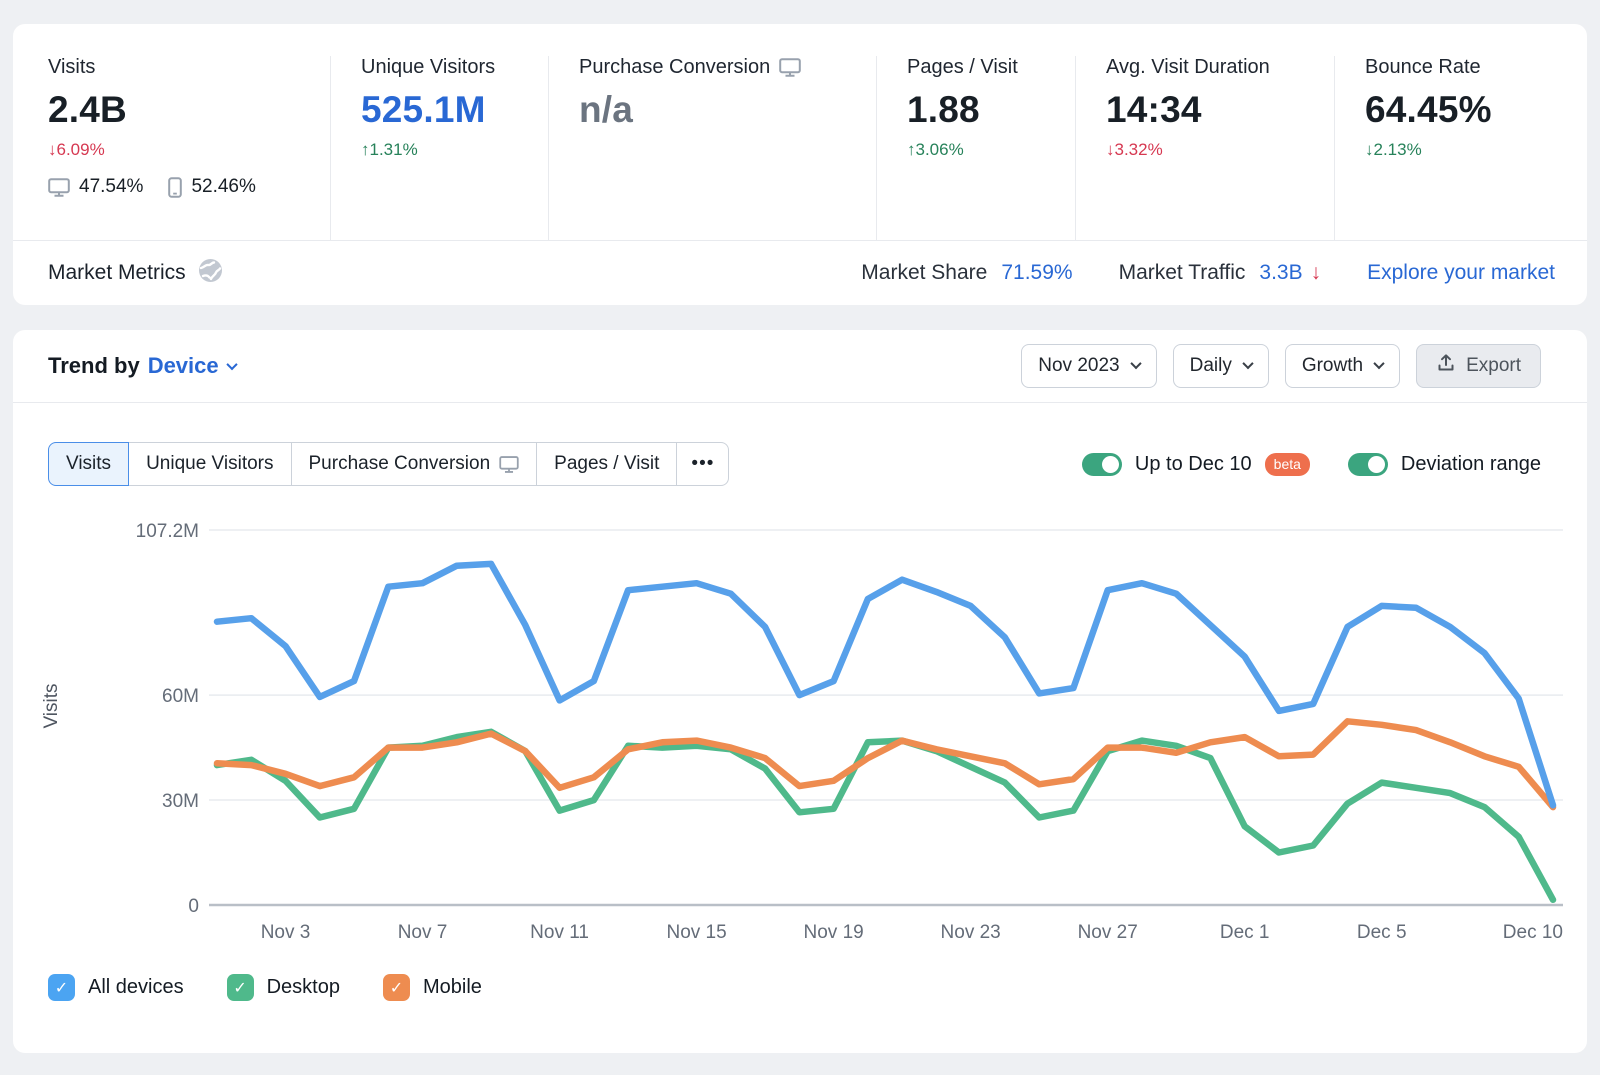  Describe the element at coordinates (1446, 366) in the screenshot. I see `export-icon` at that location.